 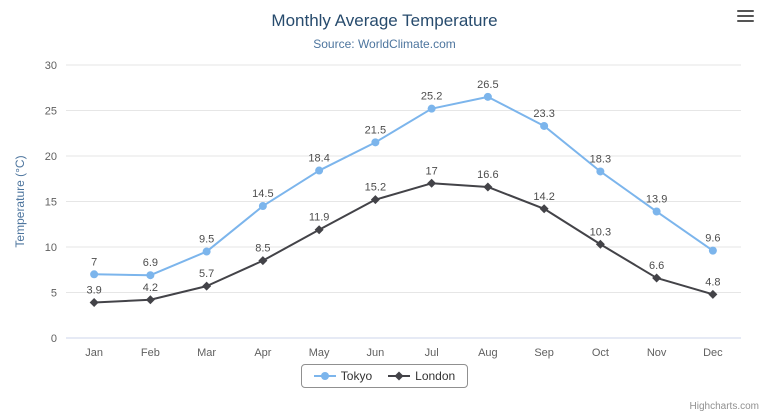 I want to click on data-label-tokyo: 18.3, so click(x=600, y=159).